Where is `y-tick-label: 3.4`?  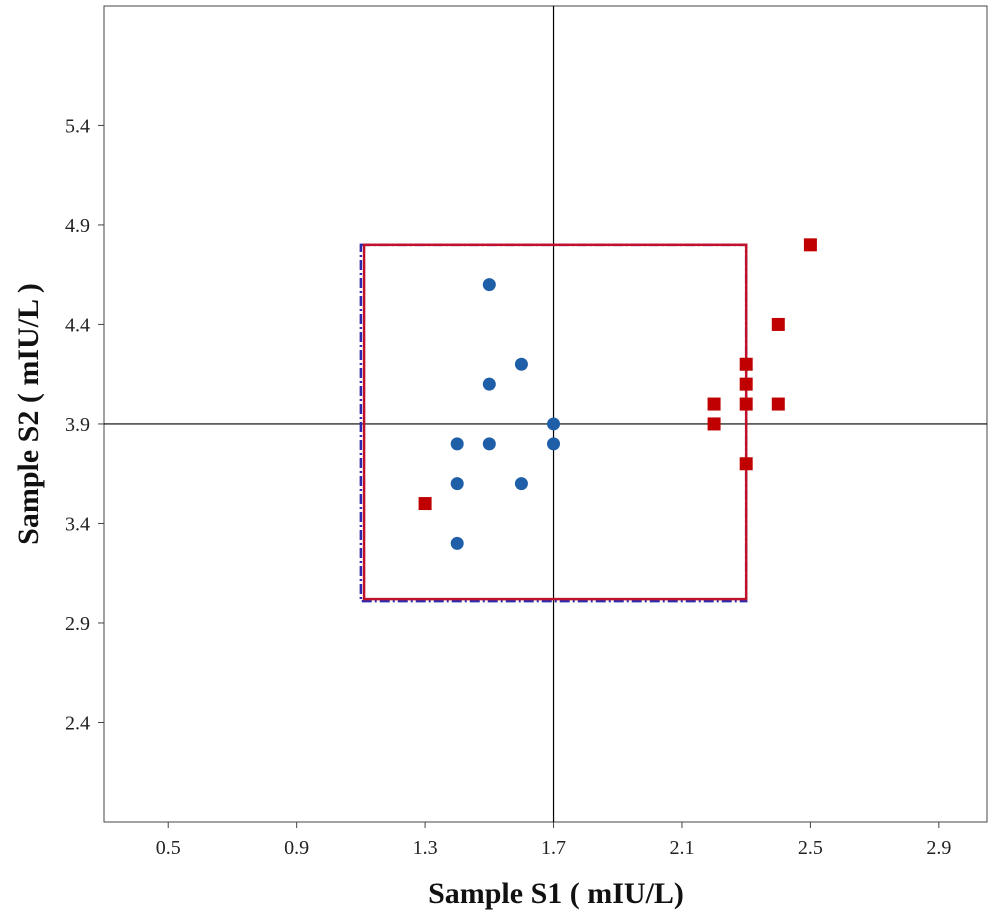
y-tick-label: 3.4 is located at coordinates (77, 524).